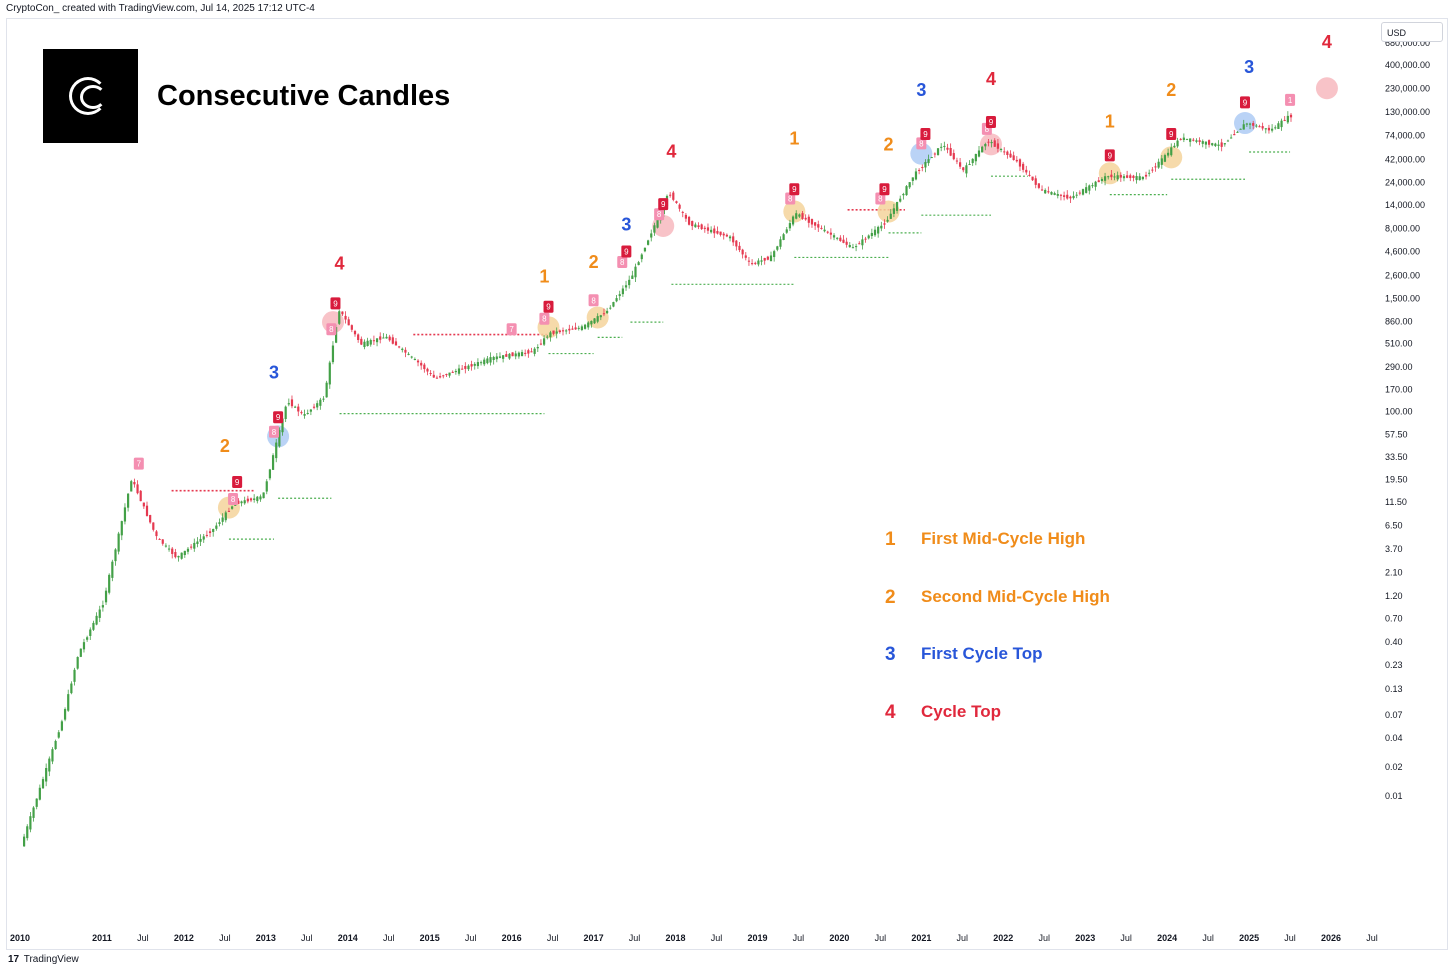 This screenshot has height=973, width=1456. Describe the element at coordinates (340, 263) in the screenshot. I see `cycle-marker-4: 4` at that location.